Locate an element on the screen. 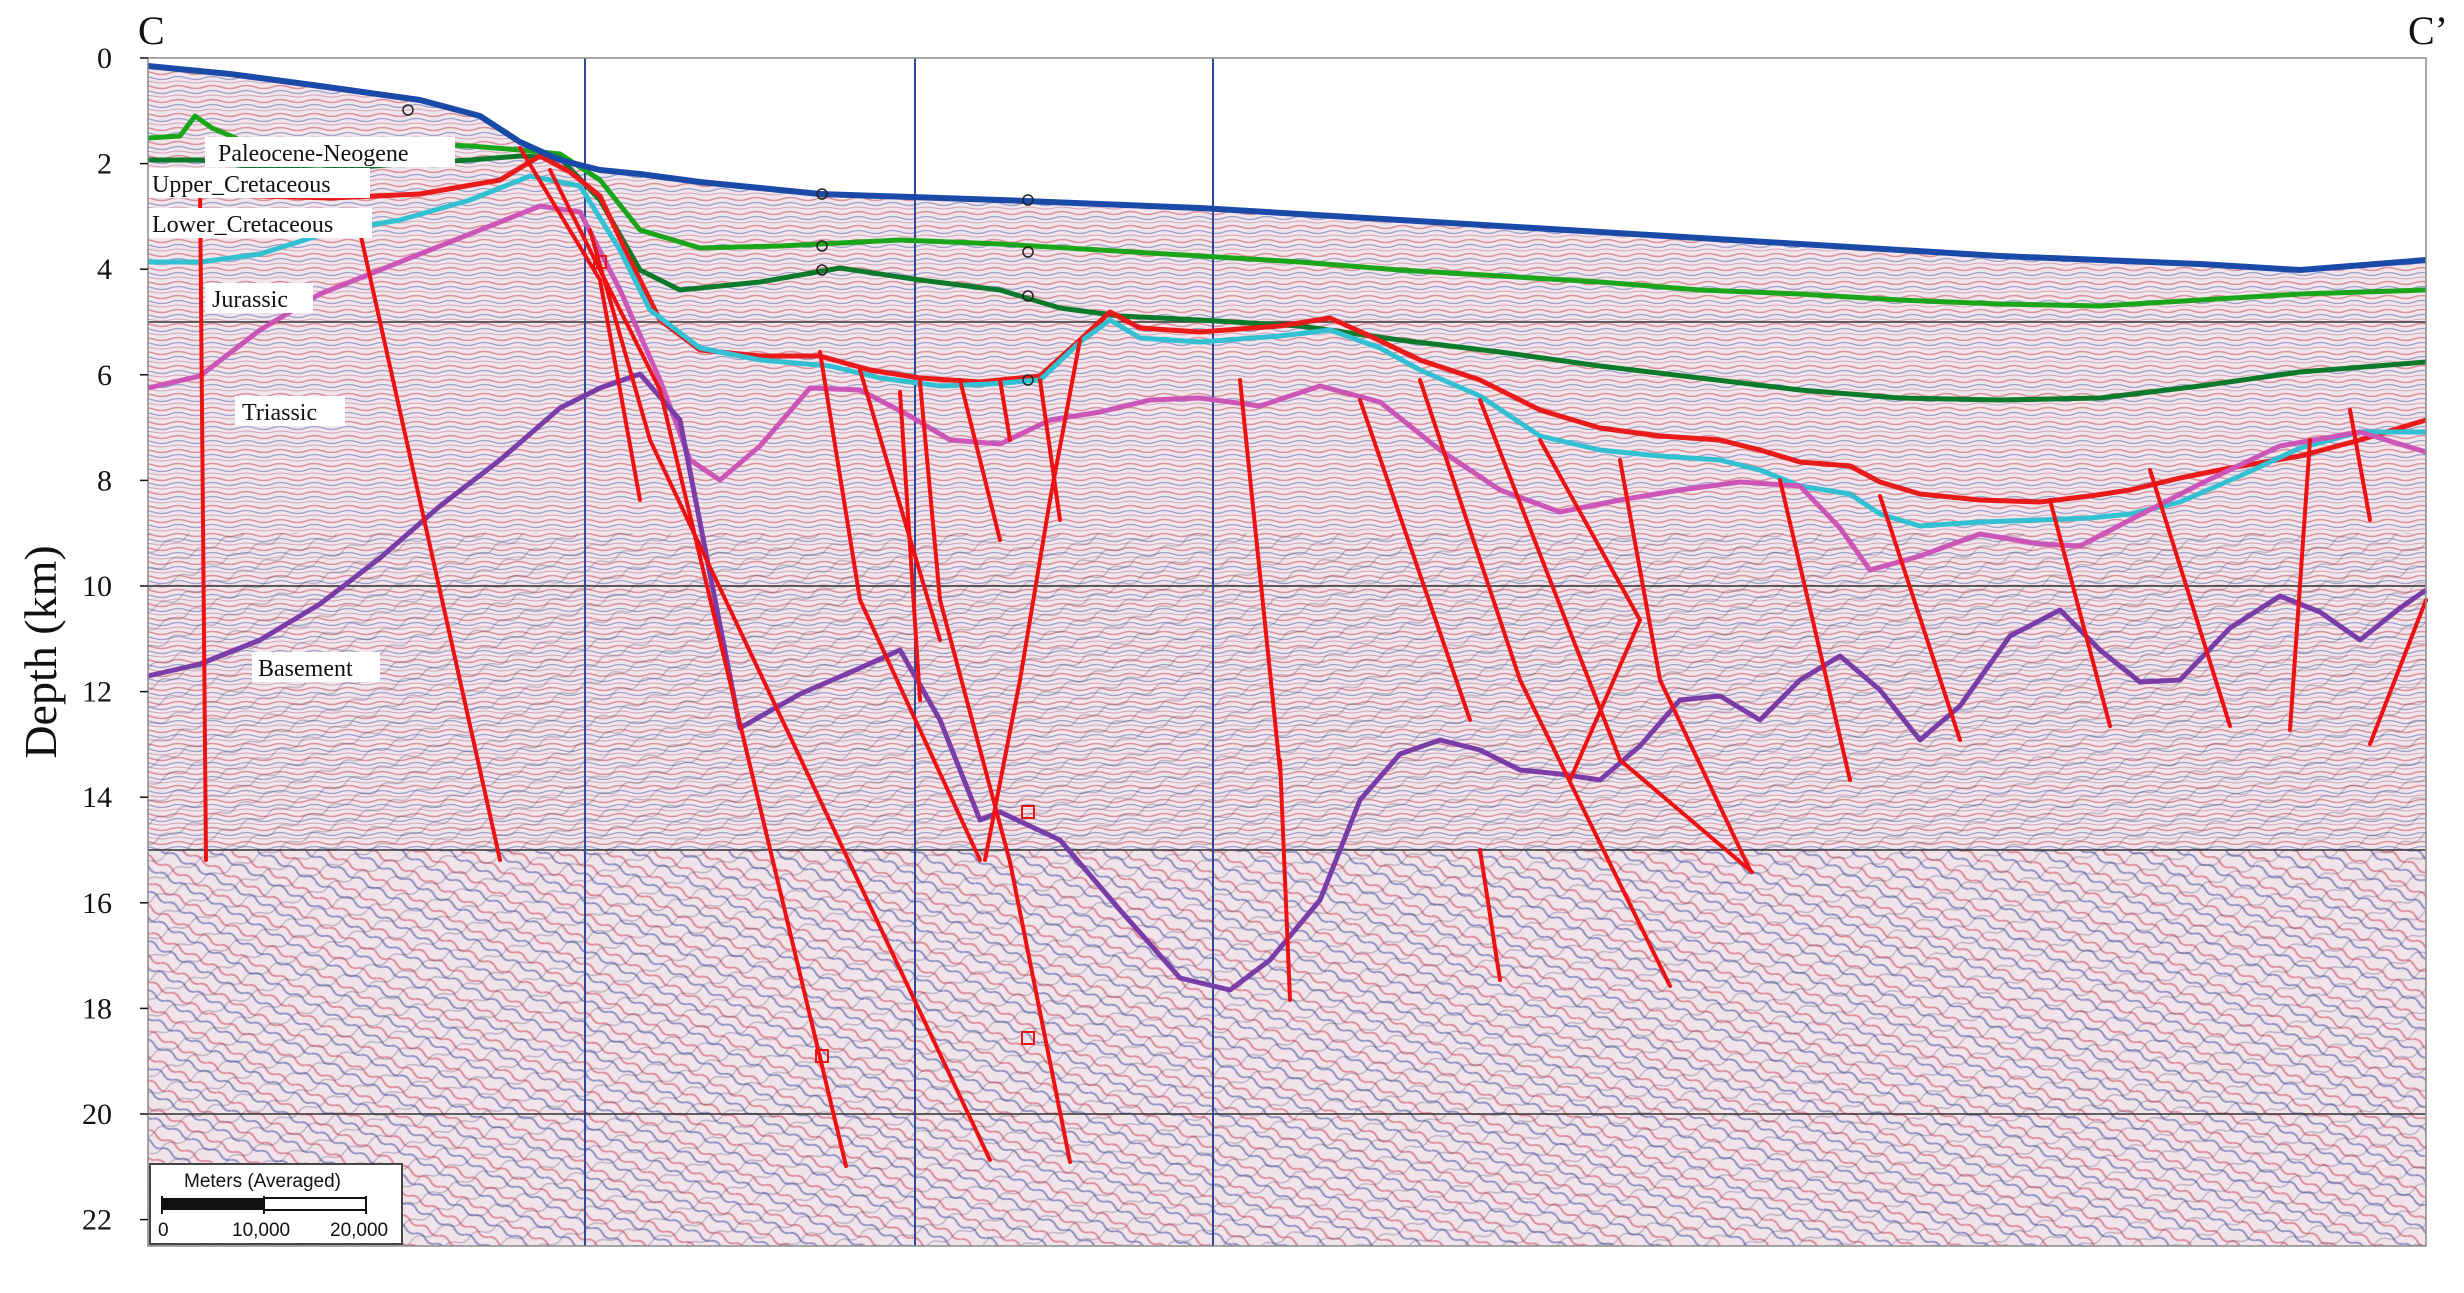  unit-label-lower-cretaceous: Lower_Cretaceous is located at coordinates (242, 225).